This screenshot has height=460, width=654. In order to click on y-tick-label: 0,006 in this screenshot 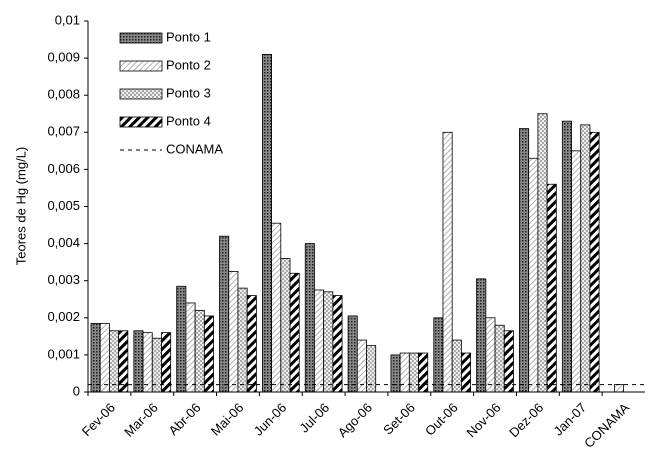, I will do `click(63, 168)`.